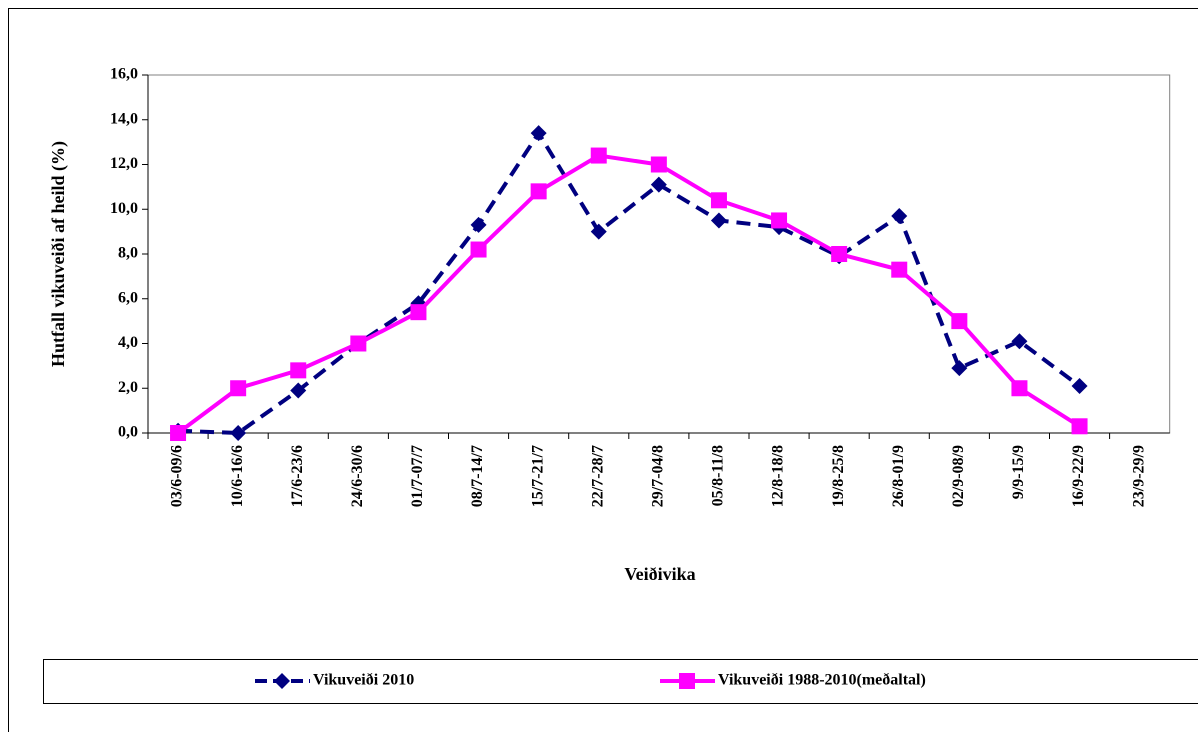  I want to click on x-tick-label: 23/9-29/9, so click(1138, 476).